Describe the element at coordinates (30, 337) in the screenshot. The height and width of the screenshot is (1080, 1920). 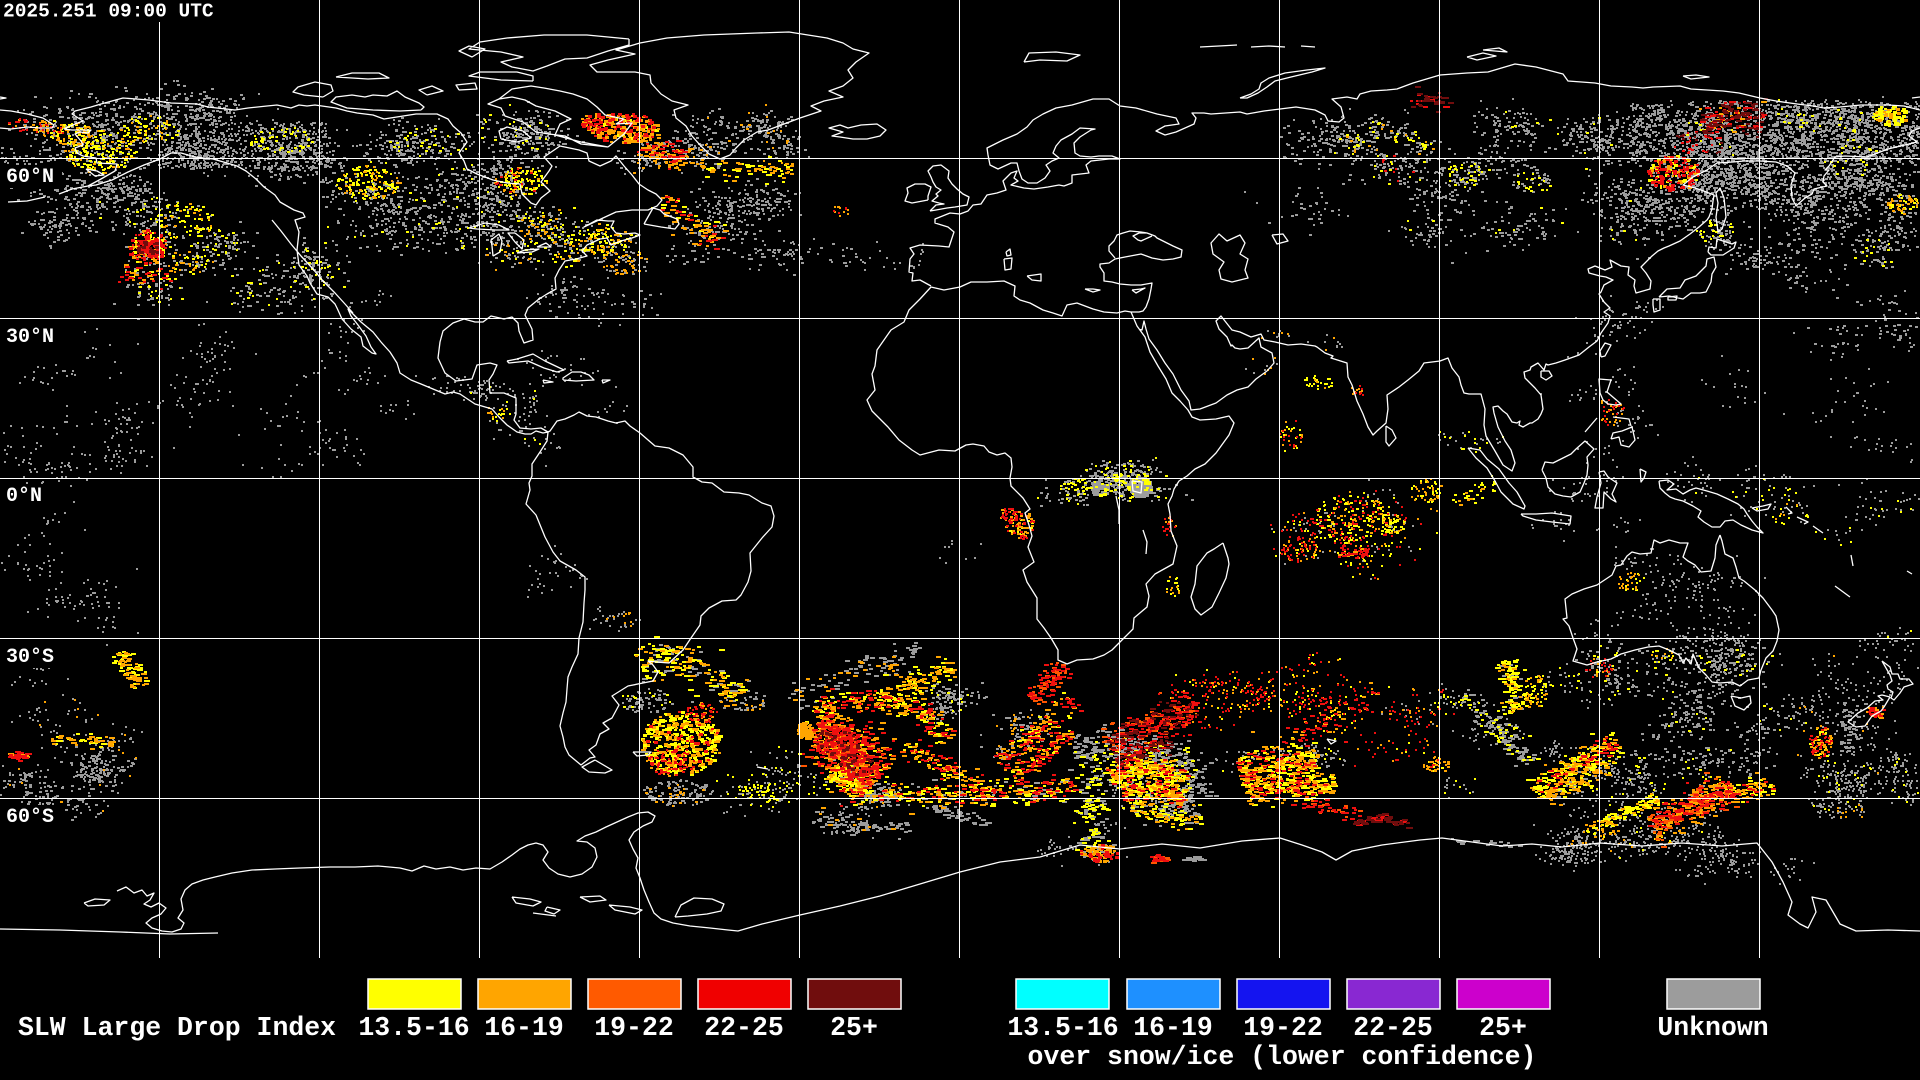
I see `svg-text: 30°N` at that location.